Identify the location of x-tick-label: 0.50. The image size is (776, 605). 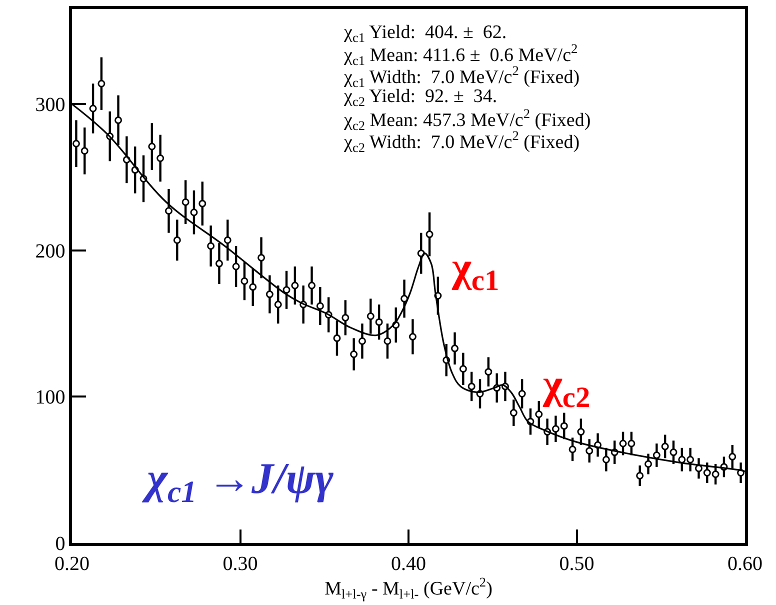
(576, 563).